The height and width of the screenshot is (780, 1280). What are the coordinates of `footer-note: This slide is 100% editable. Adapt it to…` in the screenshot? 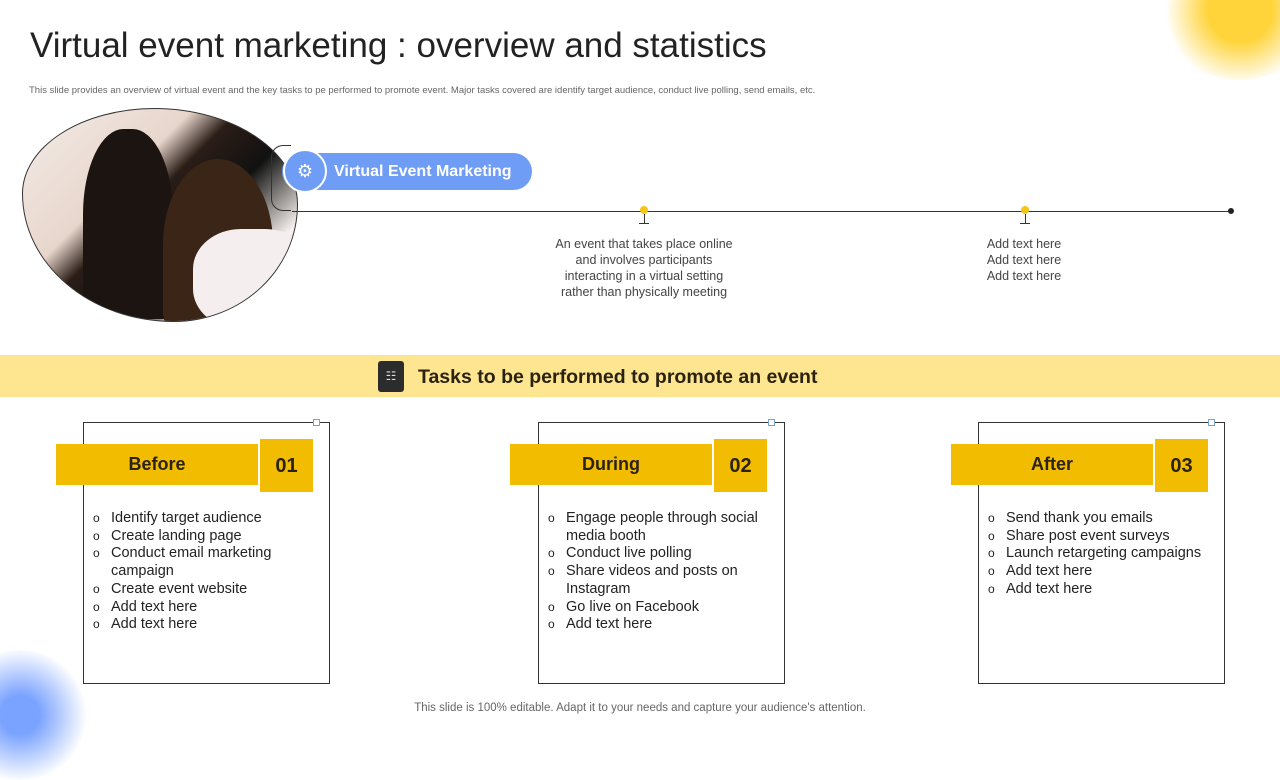 It's located at (640, 708).